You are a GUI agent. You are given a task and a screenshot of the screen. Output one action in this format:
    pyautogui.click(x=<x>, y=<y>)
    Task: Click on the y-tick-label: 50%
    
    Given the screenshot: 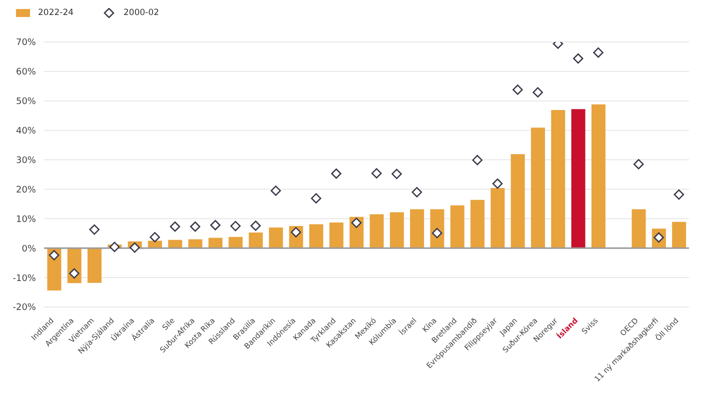 What is the action you would take?
    pyautogui.click(x=26, y=102)
    